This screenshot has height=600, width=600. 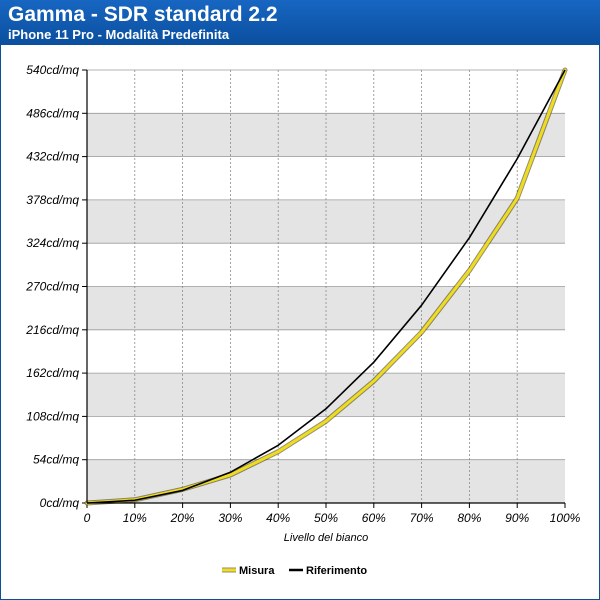 What do you see at coordinates (52, 157) in the screenshot?
I see `y-tick-label: 432cd/mq` at bounding box center [52, 157].